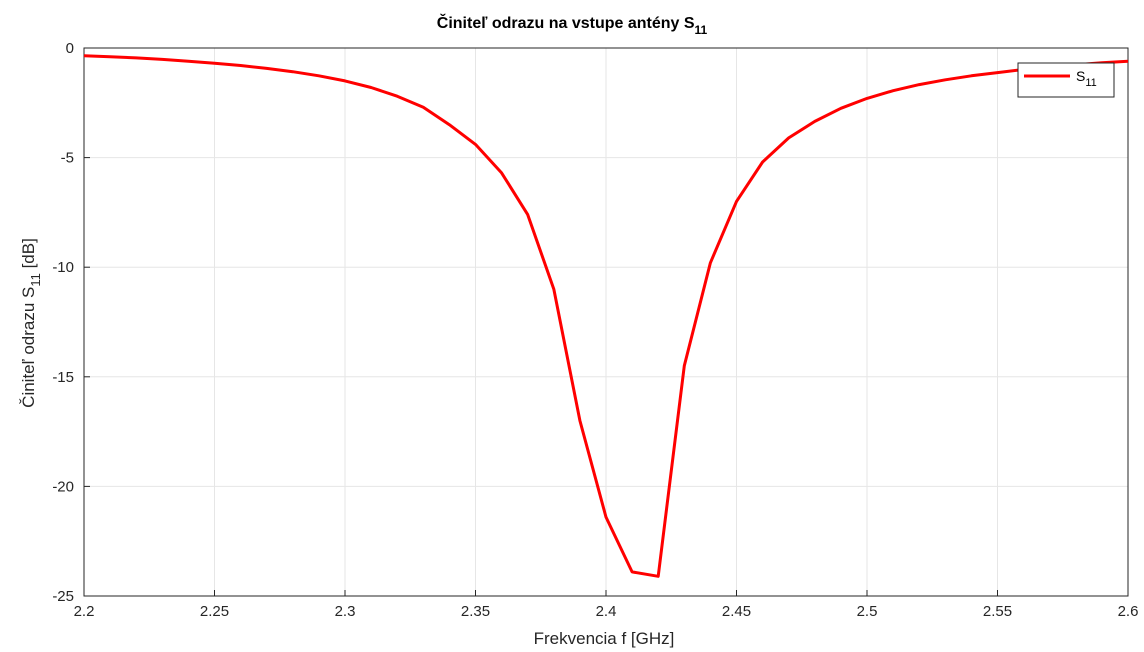 The width and height of the screenshot is (1144, 652). What do you see at coordinates (689, 23) in the screenshot?
I see `chart-title-sub: S` at bounding box center [689, 23].